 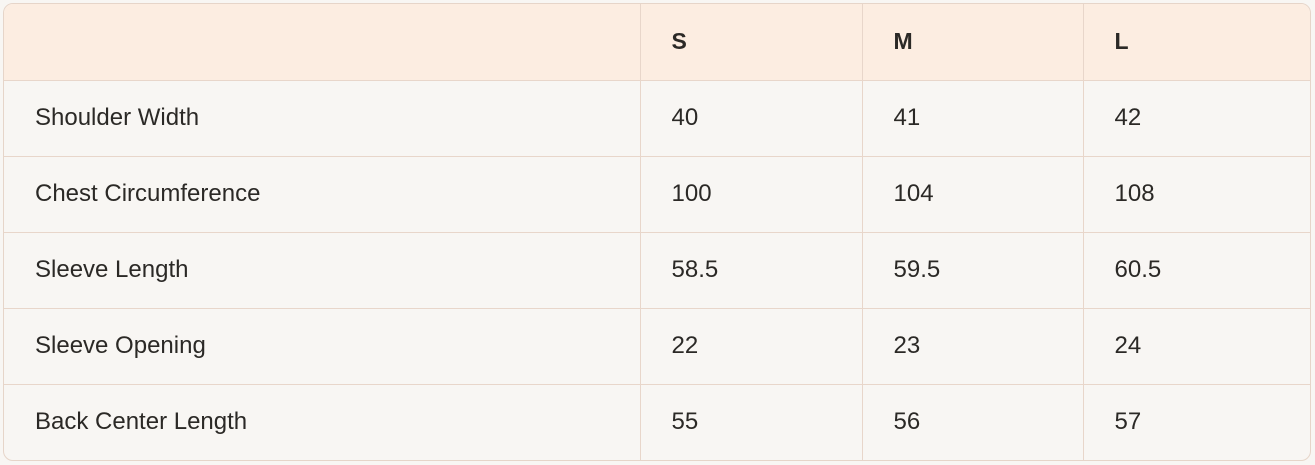 I want to click on header-size-l: L, so click(x=1196, y=42).